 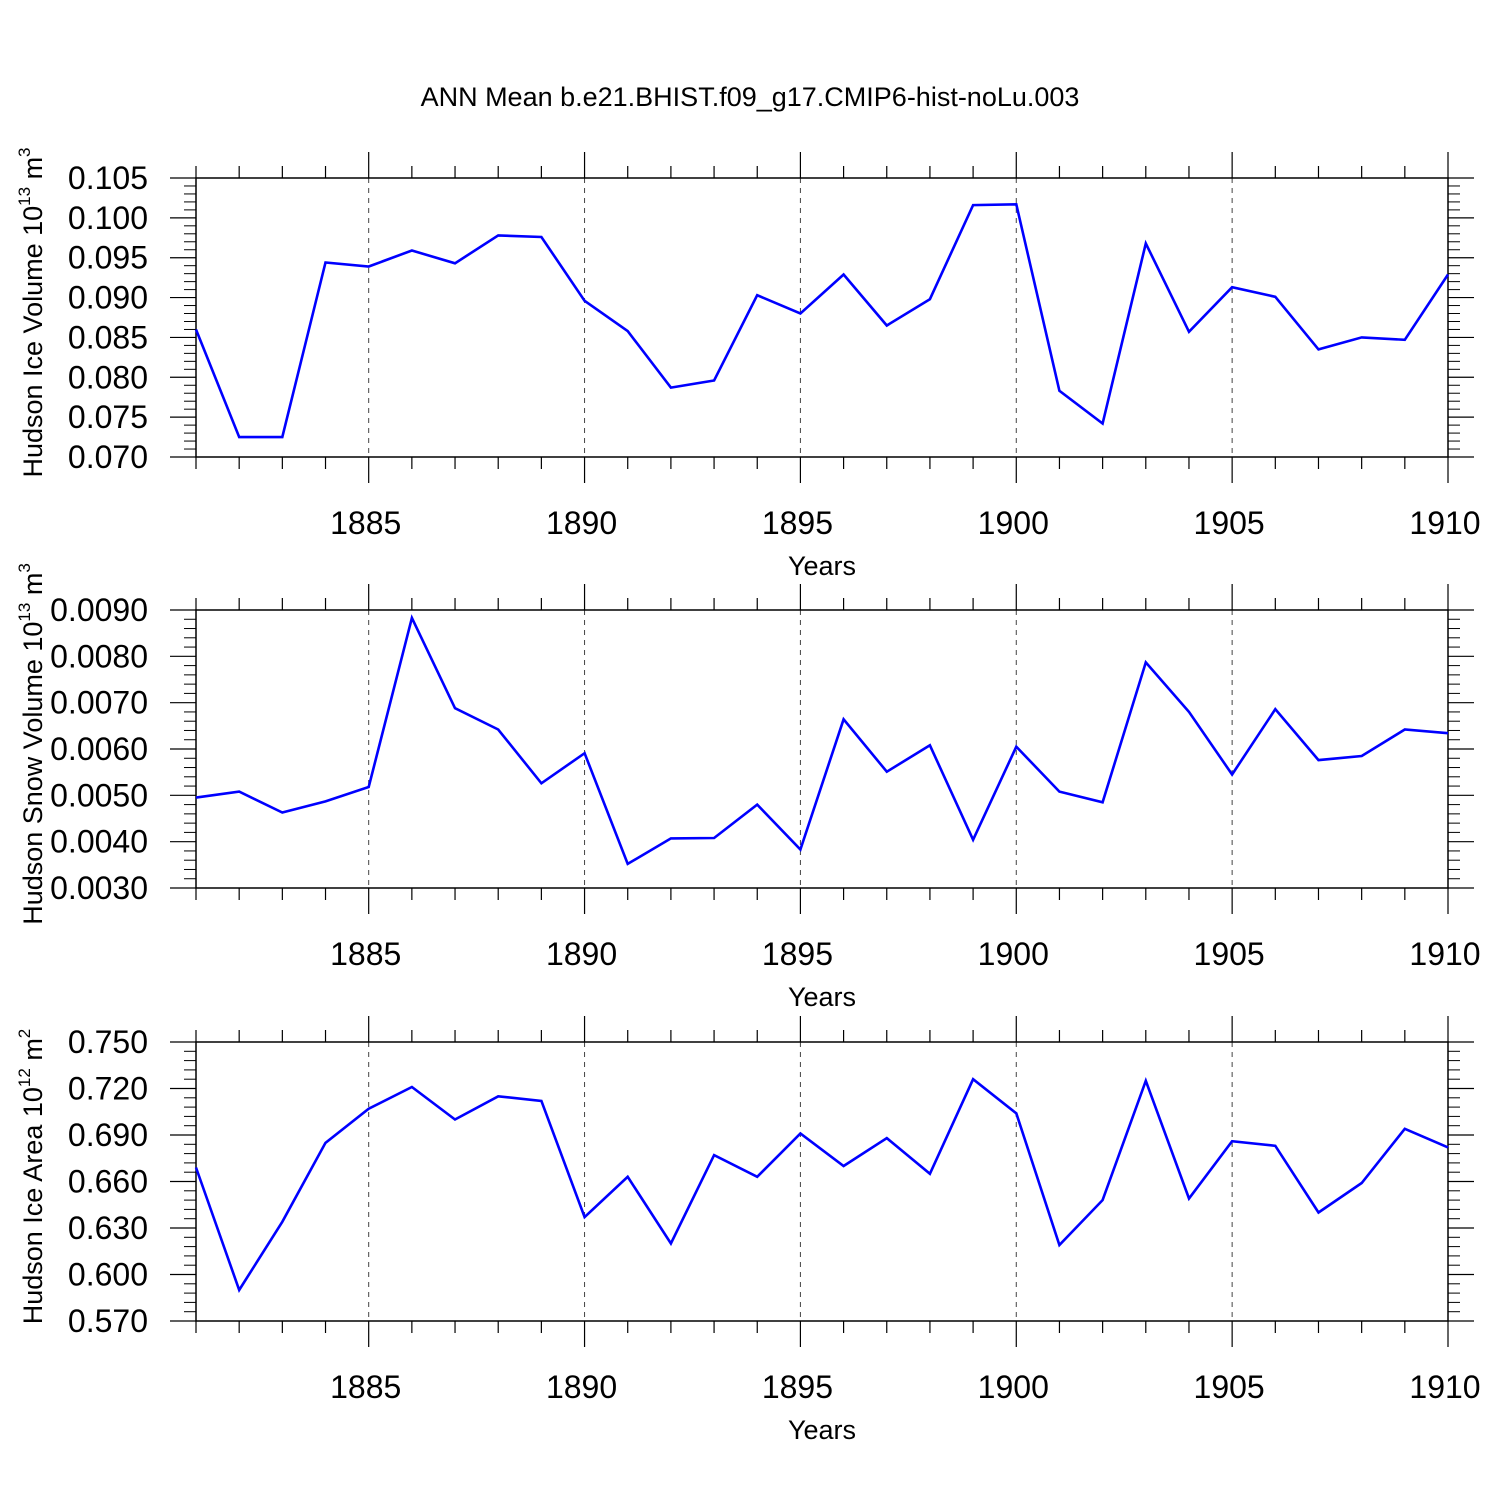 What do you see at coordinates (99, 795) in the screenshot?
I see `y-tick-label: 0.0050` at bounding box center [99, 795].